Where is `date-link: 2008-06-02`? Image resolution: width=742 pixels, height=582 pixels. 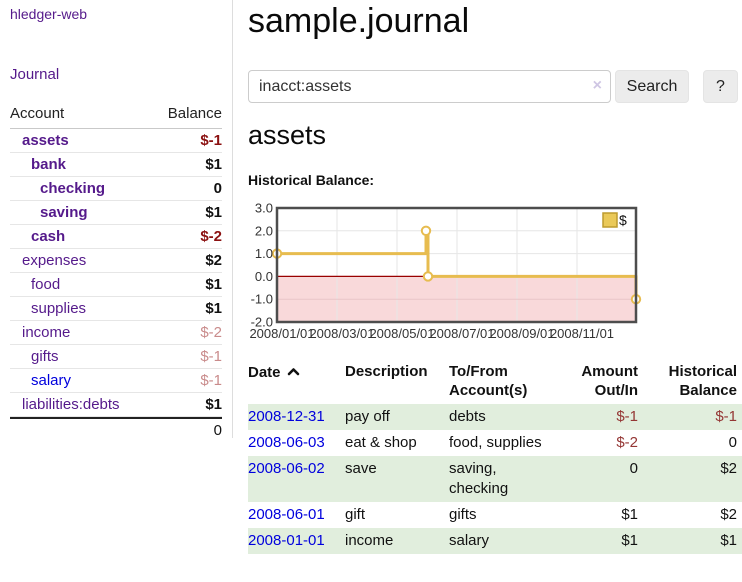
date-link: 2008-06-02 is located at coordinates (286, 468).